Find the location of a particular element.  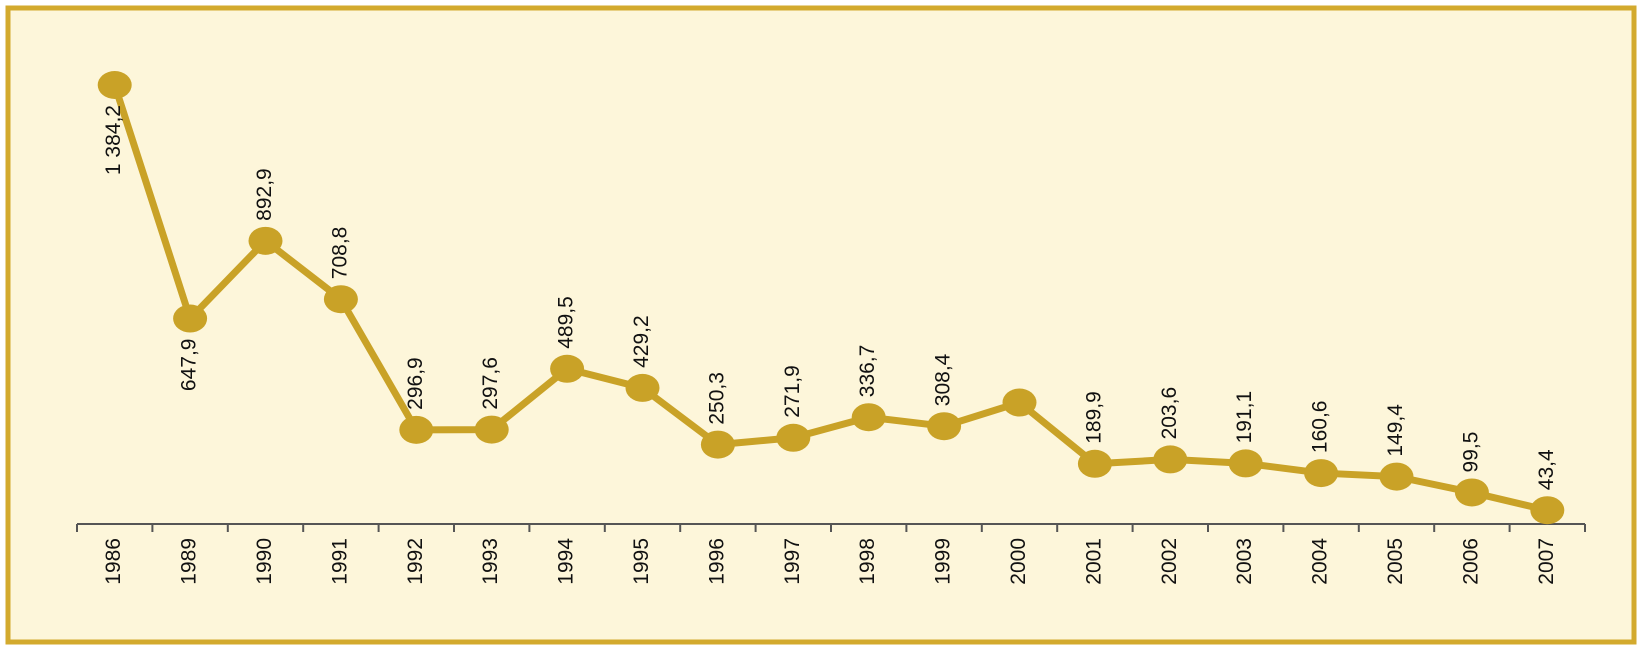

x-tick-label: 1996 is located at coordinates (716, 561).